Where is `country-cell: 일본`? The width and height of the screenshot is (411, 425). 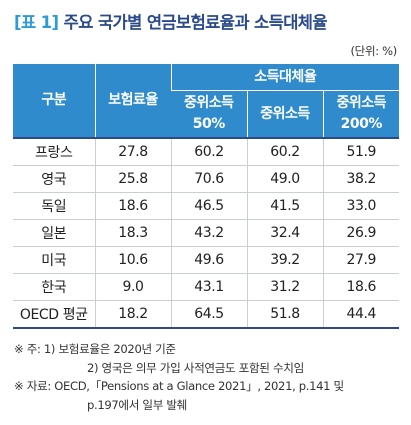 country-cell: 일본 is located at coordinates (54, 233).